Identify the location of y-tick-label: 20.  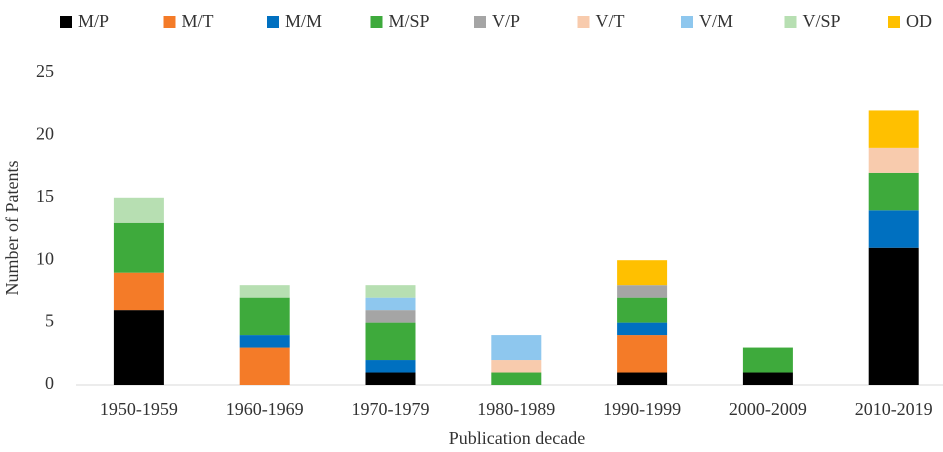
(45, 134).